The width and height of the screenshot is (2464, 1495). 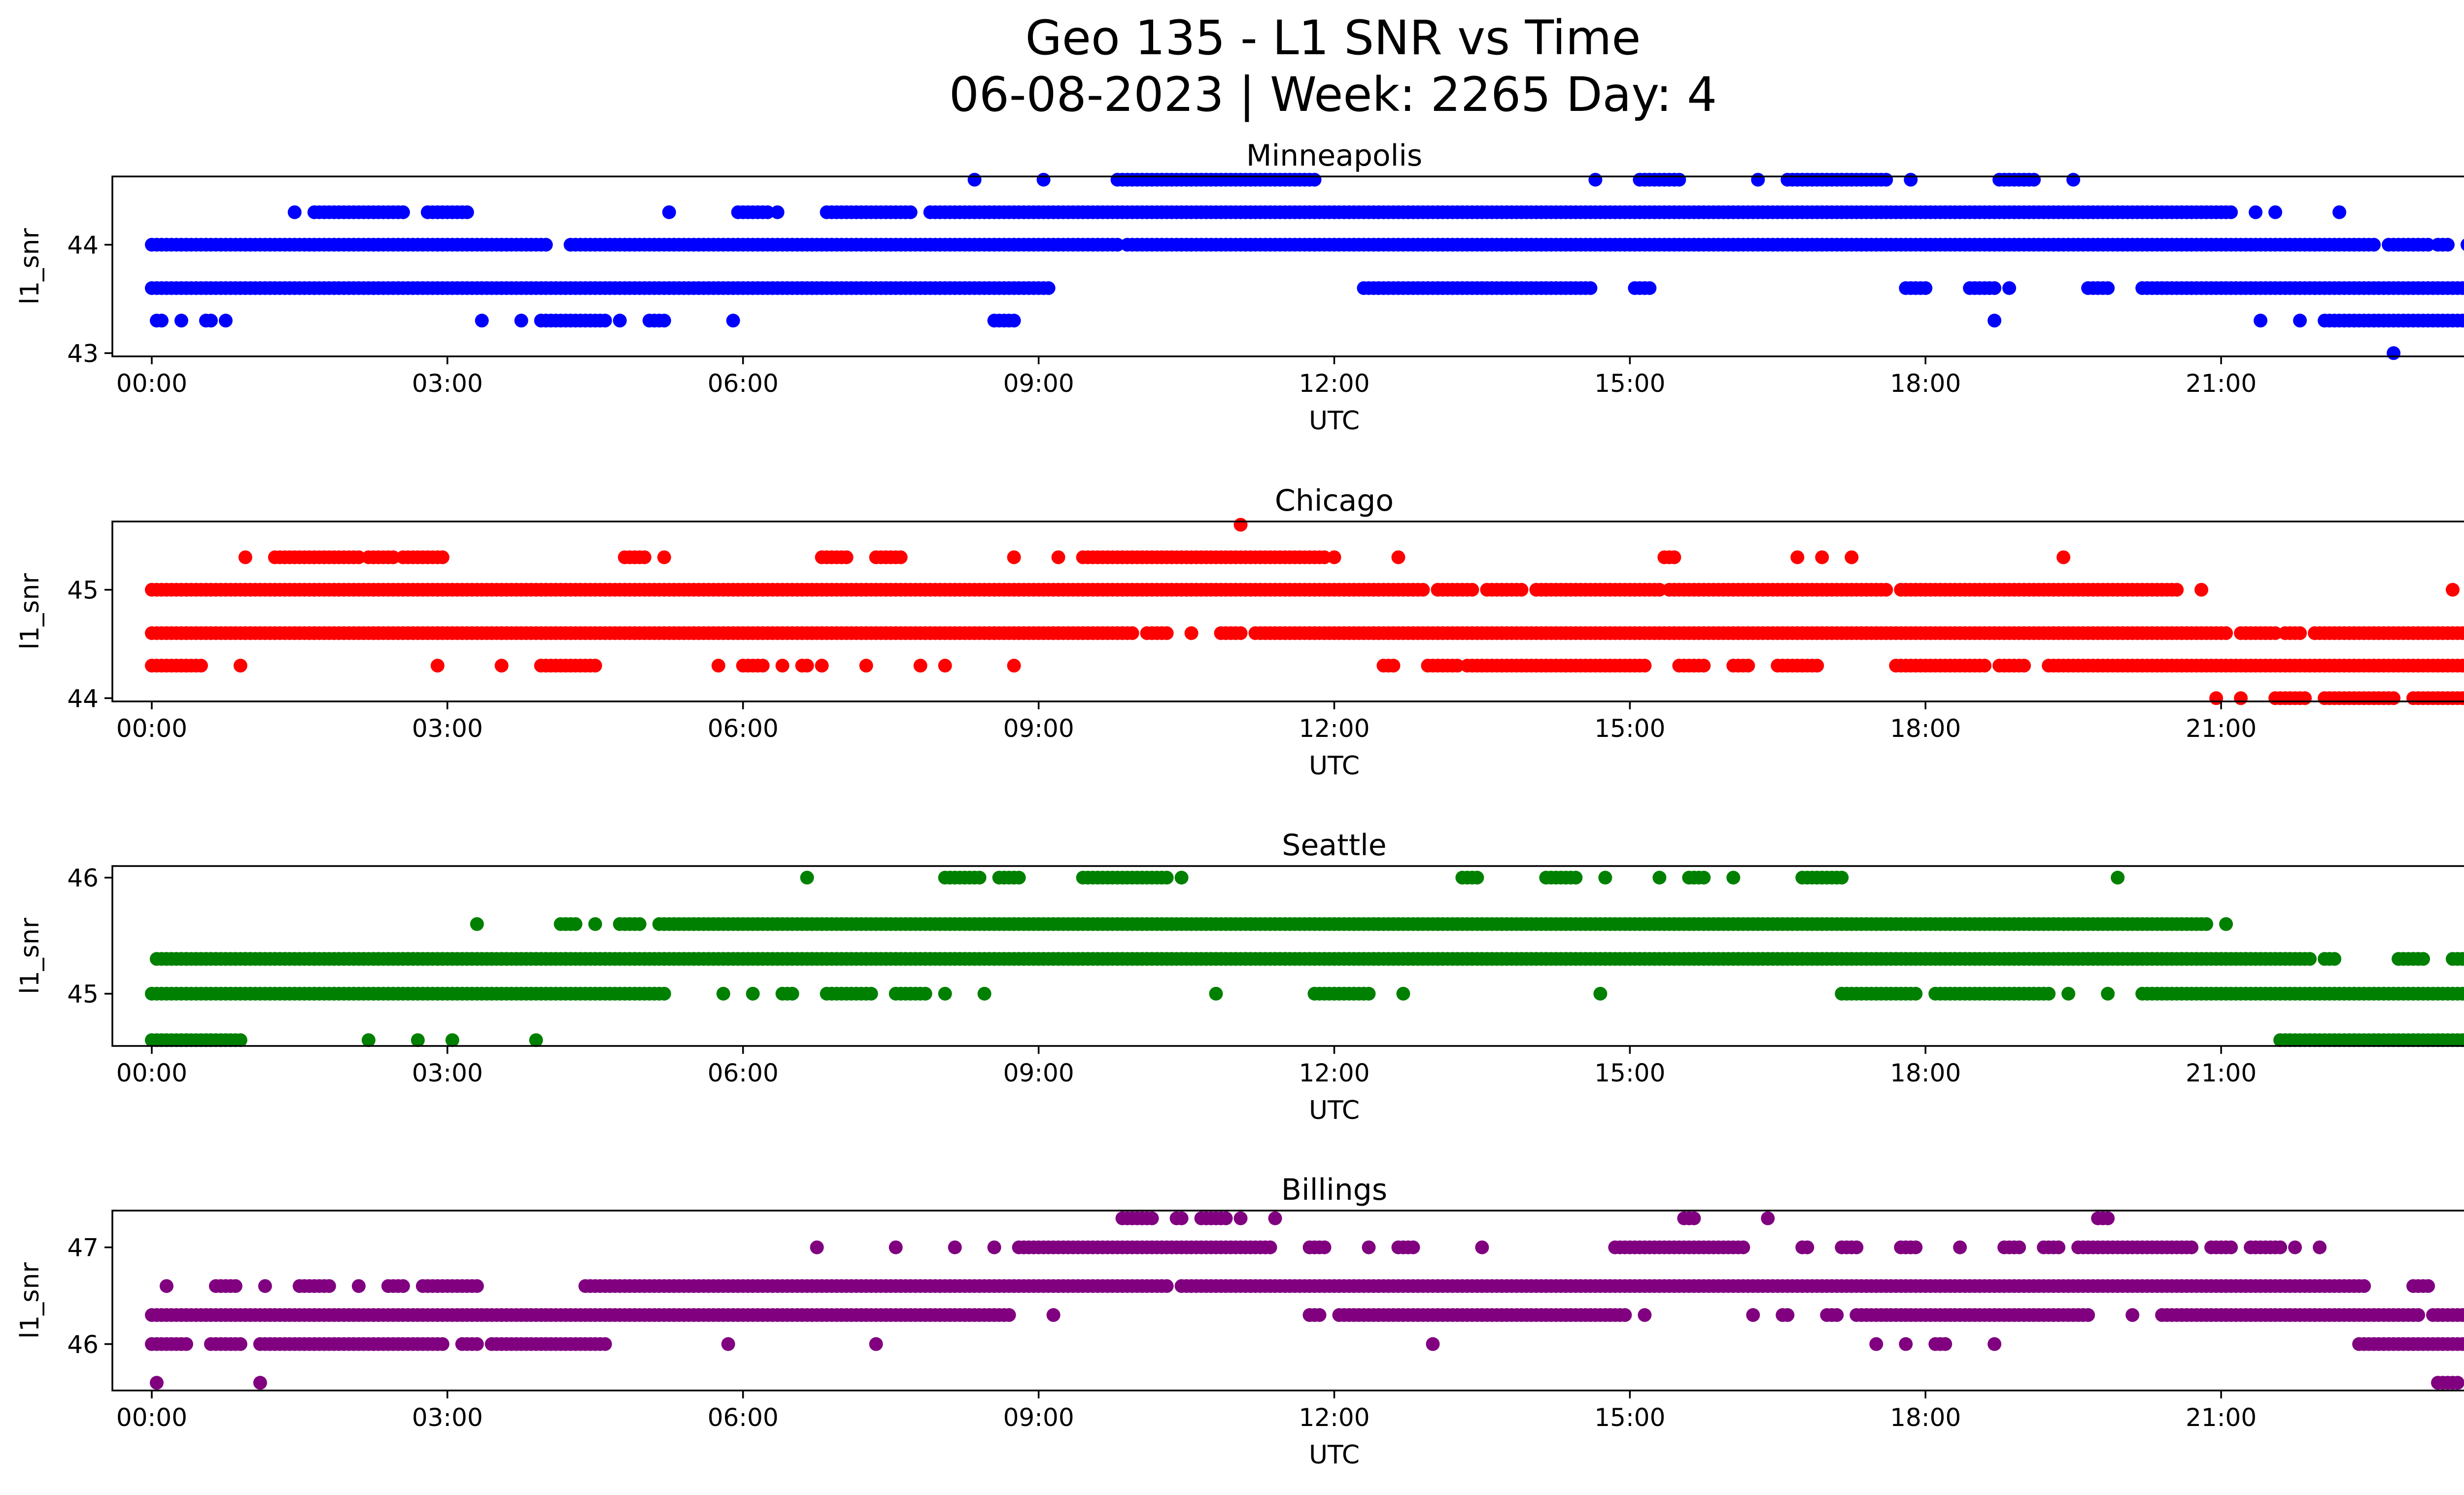 What do you see at coordinates (1304, 611) in the screenshot?
I see `data-points-chicago` at bounding box center [1304, 611].